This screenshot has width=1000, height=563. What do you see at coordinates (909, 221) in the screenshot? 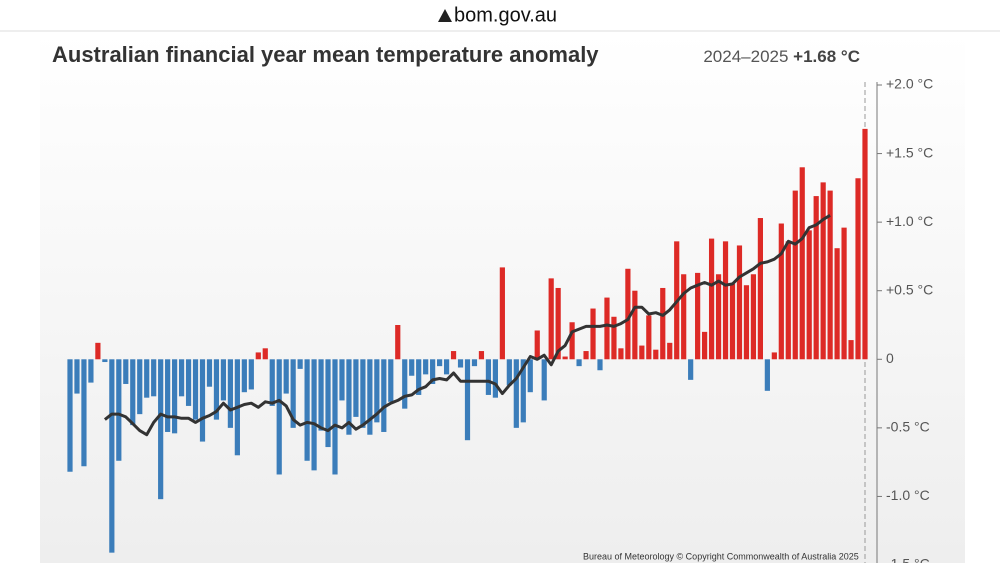
I see `y-tick-label: +1.0 °C` at bounding box center [909, 221].